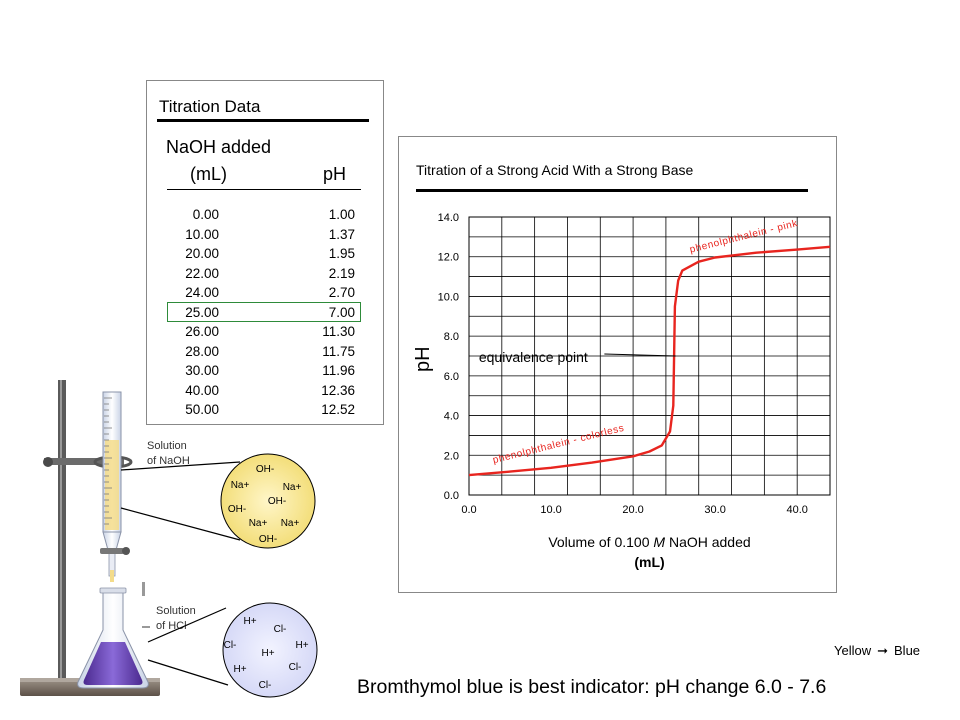  I want to click on table-title-rule, so click(263, 120).